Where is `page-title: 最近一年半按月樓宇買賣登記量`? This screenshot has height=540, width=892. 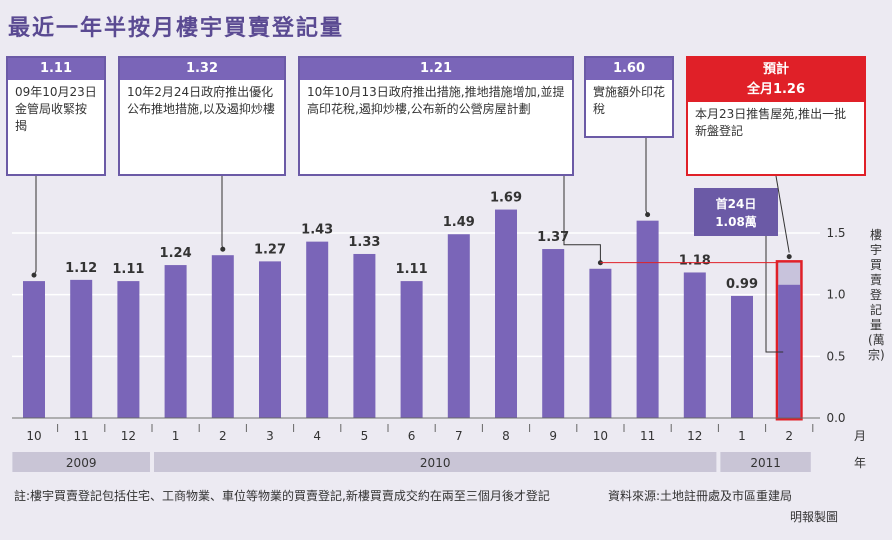
page-title: 最近一年半按月樓宇買賣登記量 is located at coordinates (176, 28).